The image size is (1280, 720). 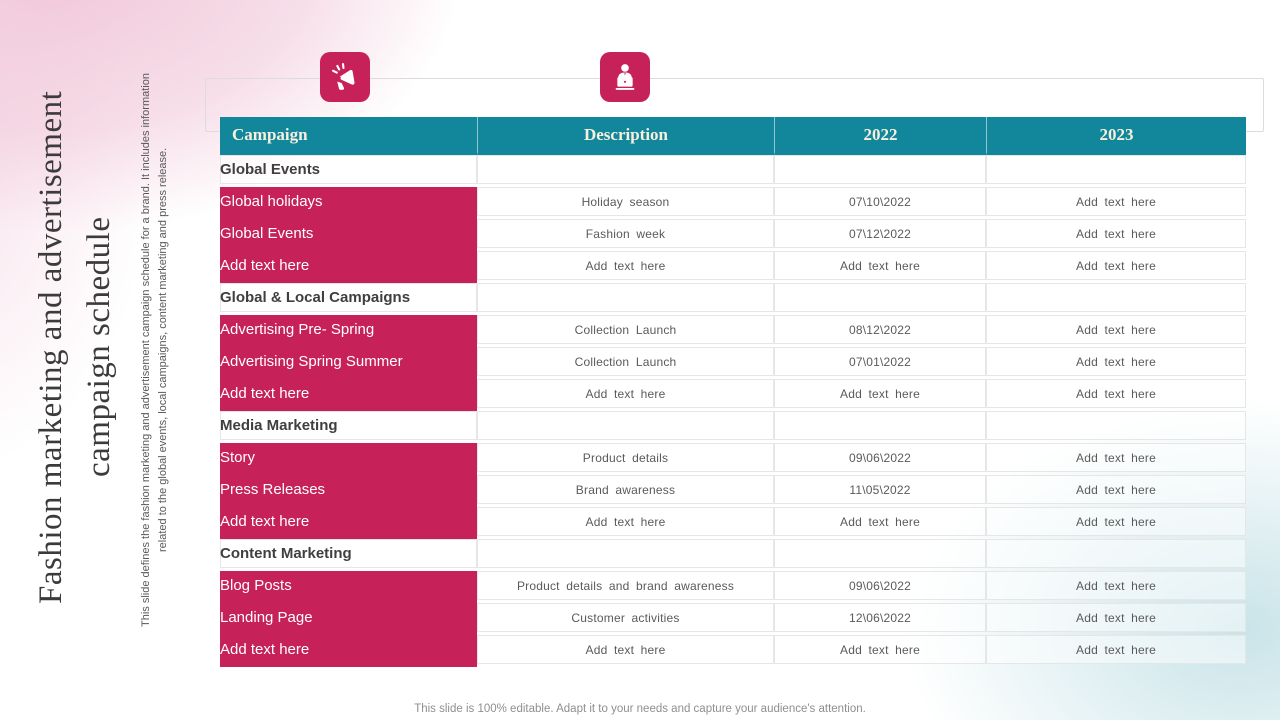 I want to click on campaign-cell: Advertising Pre- Spring, so click(x=348, y=331).